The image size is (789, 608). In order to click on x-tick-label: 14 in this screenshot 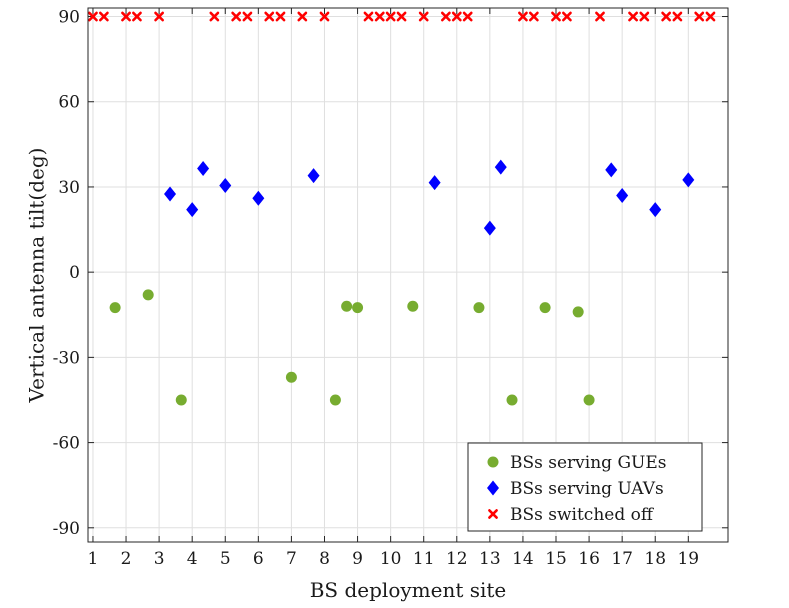, I will do `click(523, 559)`.